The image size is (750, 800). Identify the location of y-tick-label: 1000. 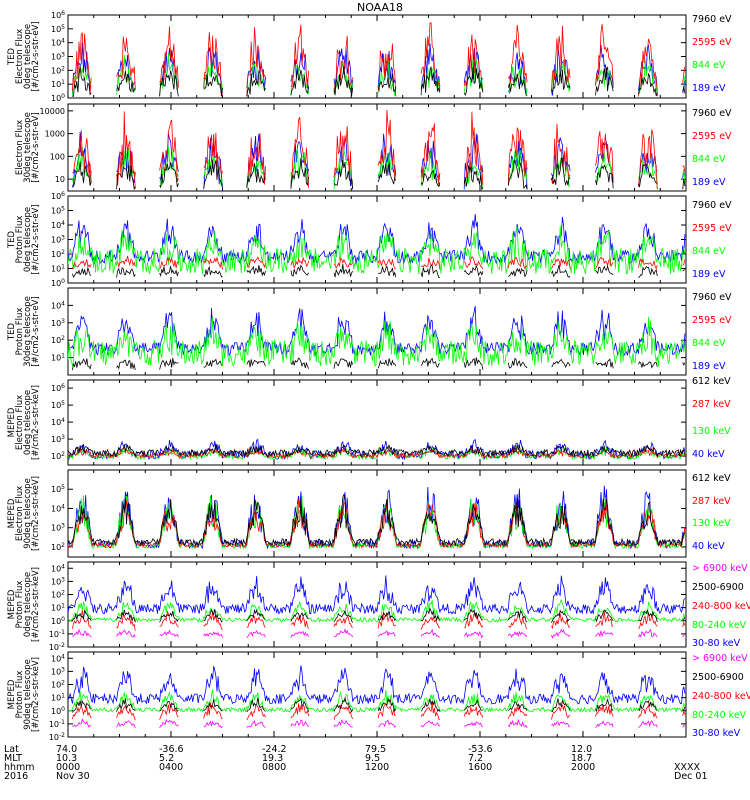
(55, 134).